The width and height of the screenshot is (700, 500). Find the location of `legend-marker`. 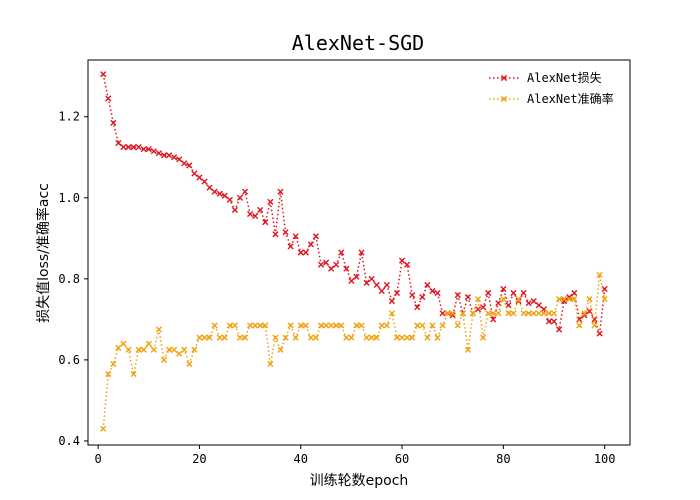

legend-marker is located at coordinates (504, 78).